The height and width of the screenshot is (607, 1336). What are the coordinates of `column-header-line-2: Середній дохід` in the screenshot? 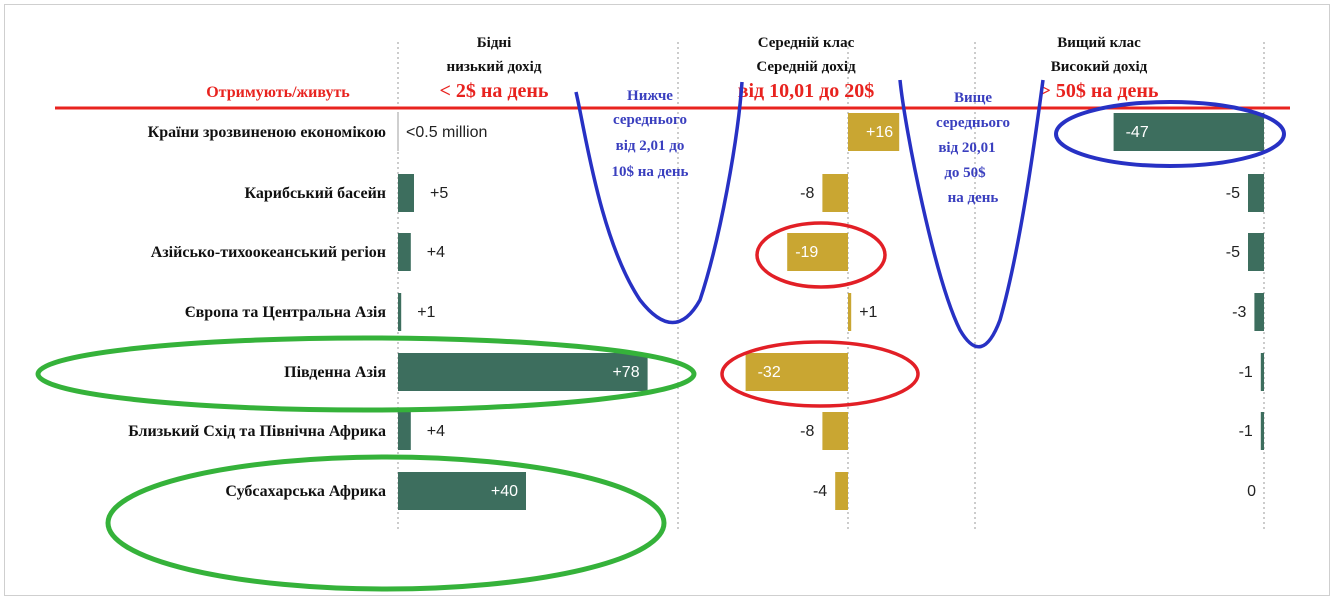 It's located at (806, 67).